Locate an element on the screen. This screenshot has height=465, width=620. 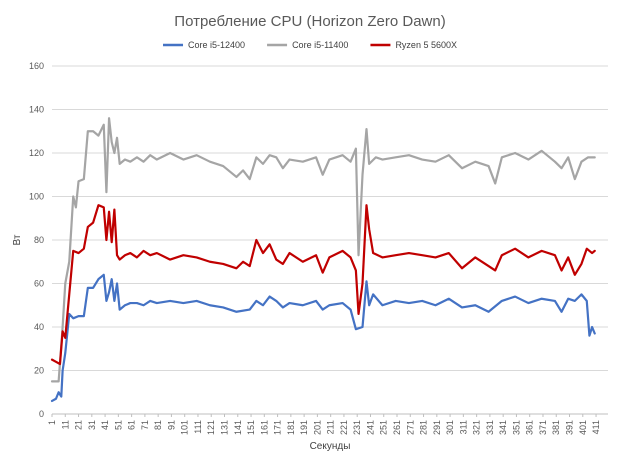
x-tick-label: 401 is located at coordinates (583, 427).